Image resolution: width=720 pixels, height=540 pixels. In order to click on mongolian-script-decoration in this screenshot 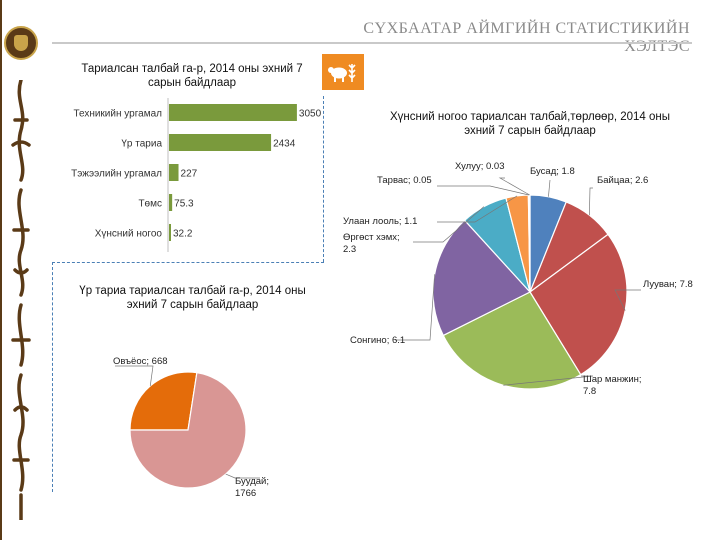, I will do `click(21, 300)`.